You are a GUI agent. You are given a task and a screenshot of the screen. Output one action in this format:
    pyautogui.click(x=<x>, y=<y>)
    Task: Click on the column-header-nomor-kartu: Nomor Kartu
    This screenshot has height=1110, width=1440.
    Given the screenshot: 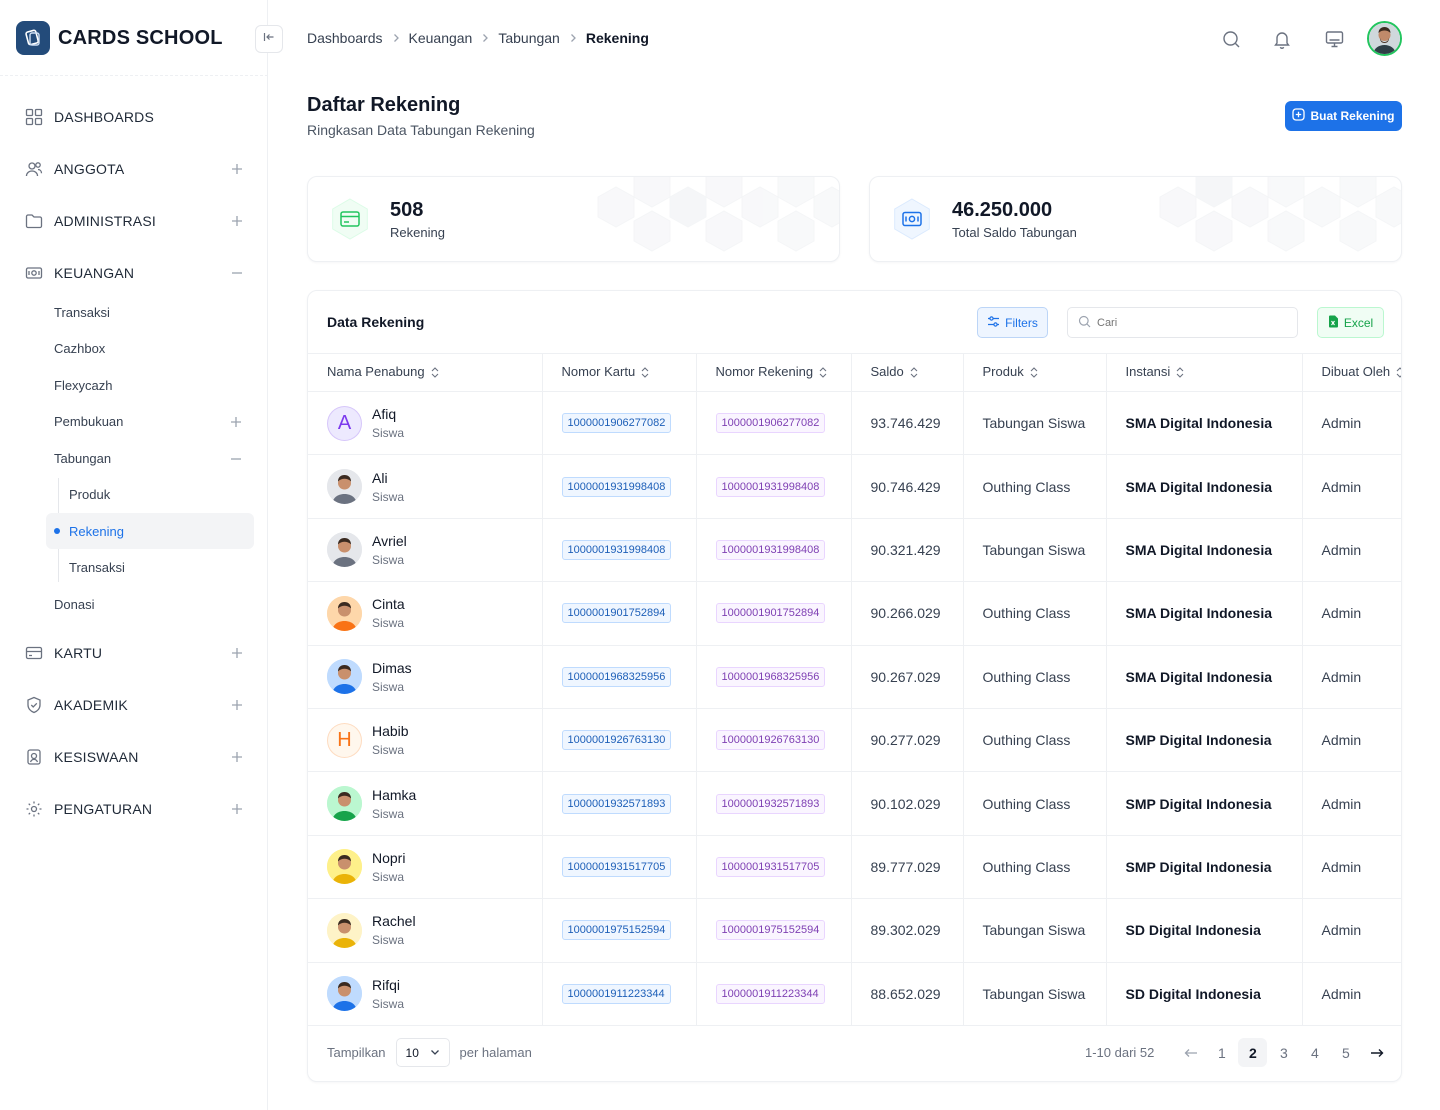 What is the action you would take?
    pyautogui.click(x=619, y=372)
    